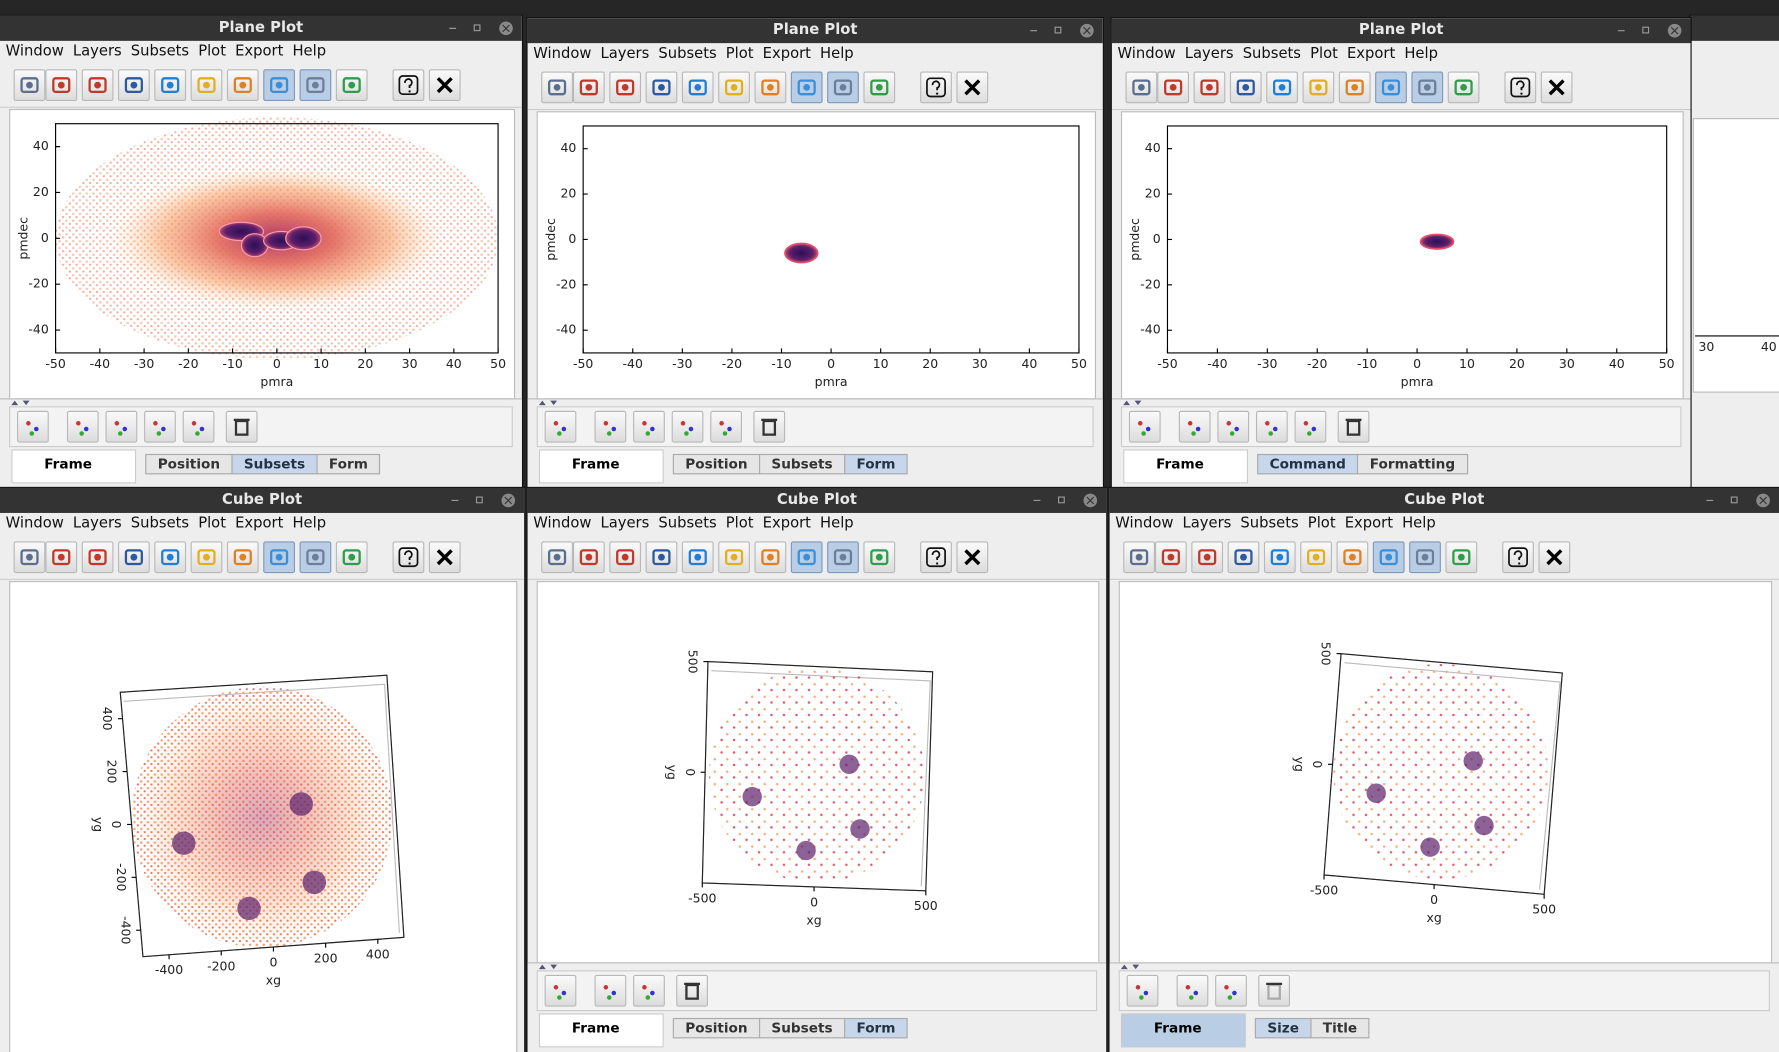 This screenshot has width=1779, height=1052. What do you see at coordinates (1412, 464) in the screenshot?
I see `tab: Formatting` at bounding box center [1412, 464].